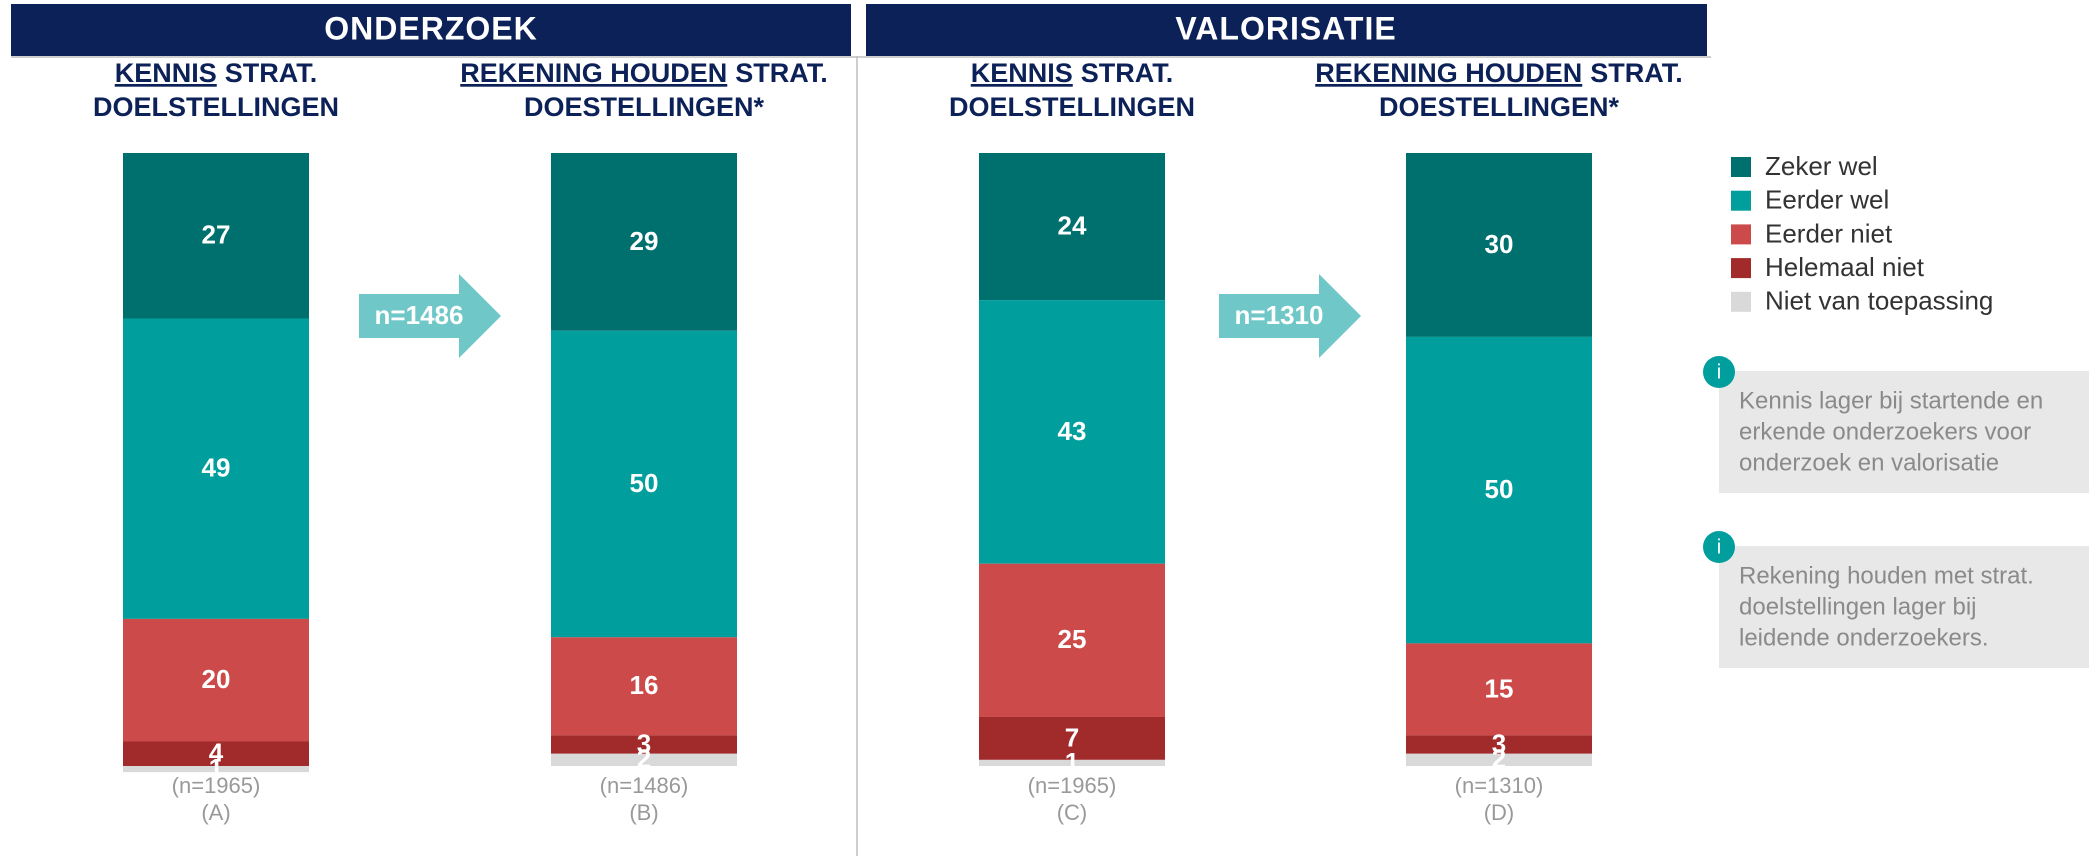  What do you see at coordinates (1858, 606) in the screenshot?
I see `note-text: doelstellingen lager bij` at bounding box center [1858, 606].